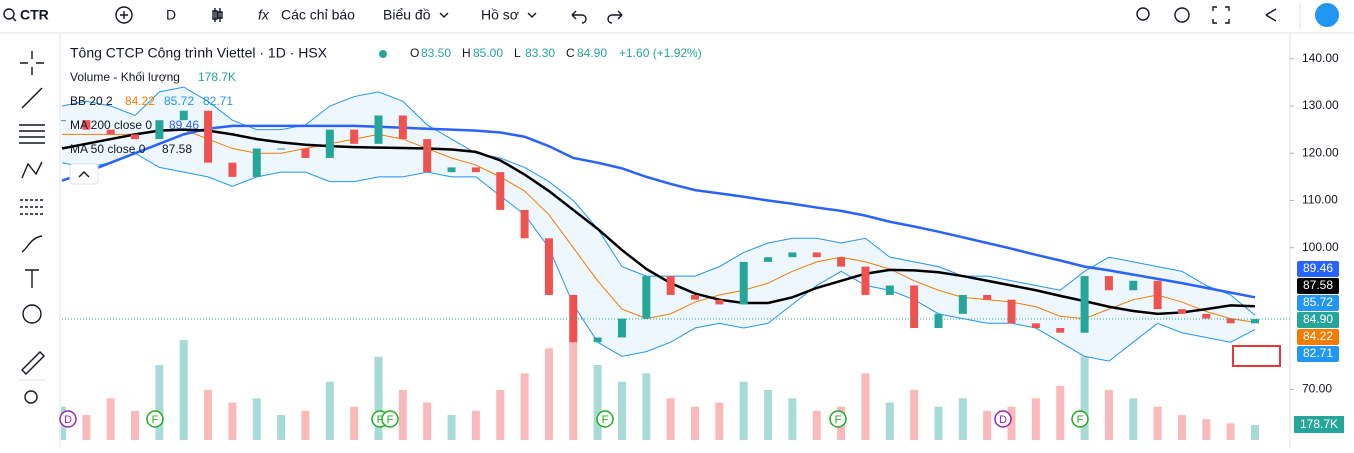  I want to click on highlight-box, so click(1256, 356).